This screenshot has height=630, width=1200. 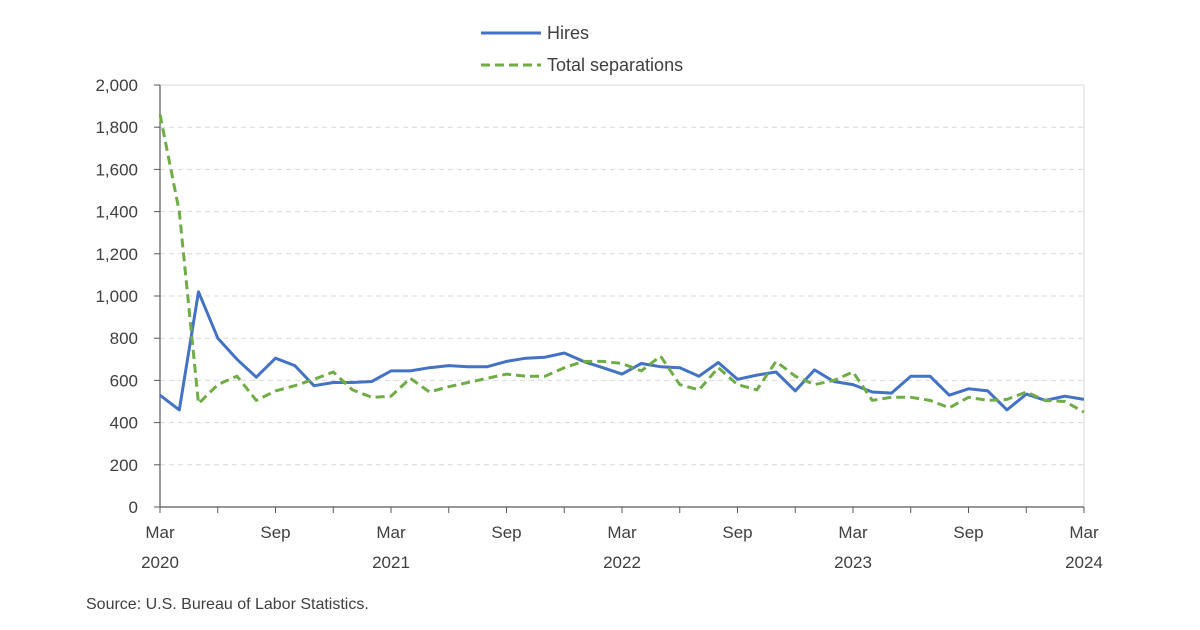 What do you see at coordinates (124, 465) in the screenshot?
I see `y-tick-label: 200` at bounding box center [124, 465].